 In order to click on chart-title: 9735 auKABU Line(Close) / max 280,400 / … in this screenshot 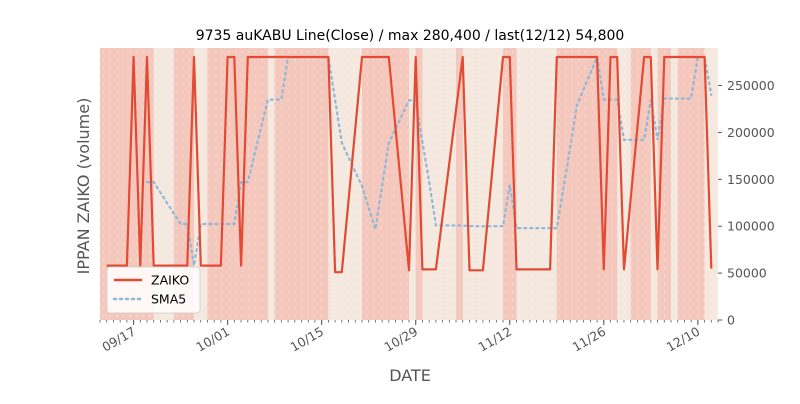, I will do `click(410, 36)`.